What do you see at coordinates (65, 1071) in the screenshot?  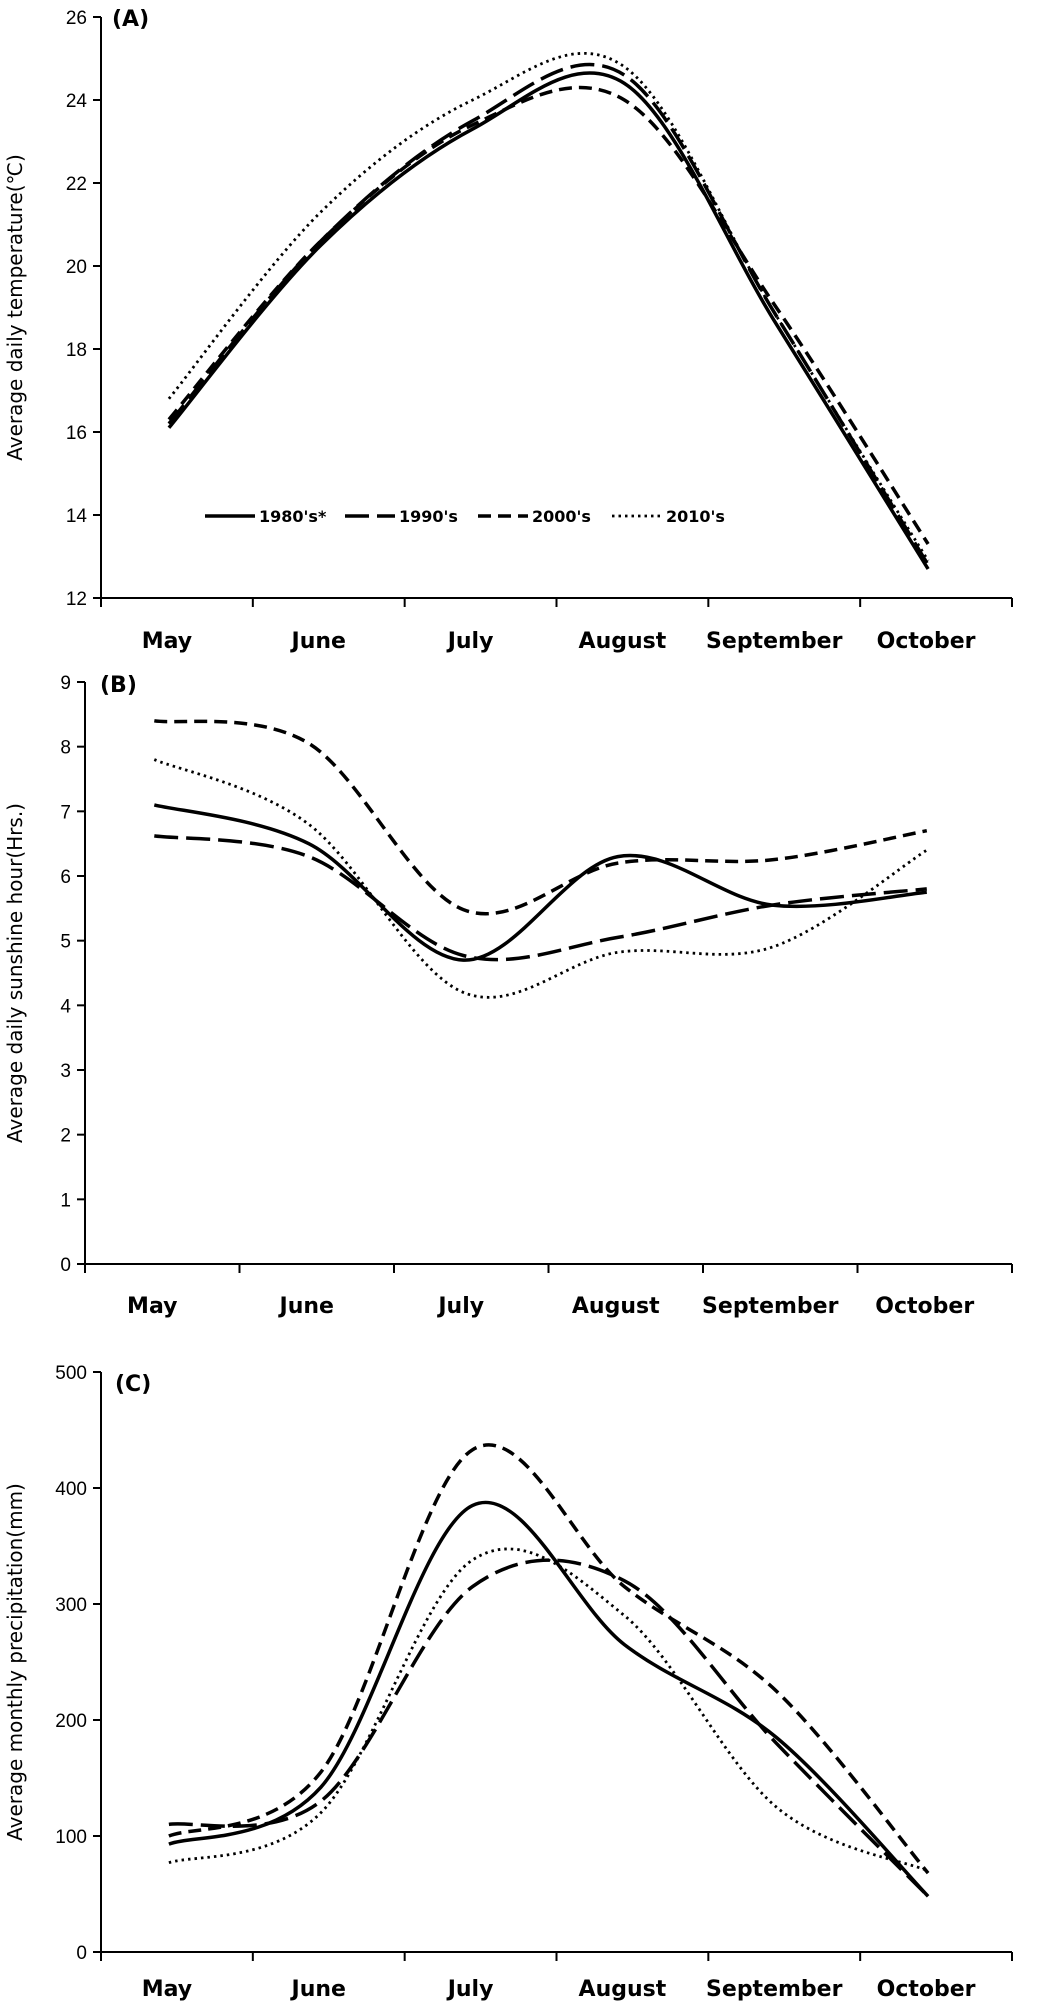 I see `y-tick-label: 3` at bounding box center [65, 1071].